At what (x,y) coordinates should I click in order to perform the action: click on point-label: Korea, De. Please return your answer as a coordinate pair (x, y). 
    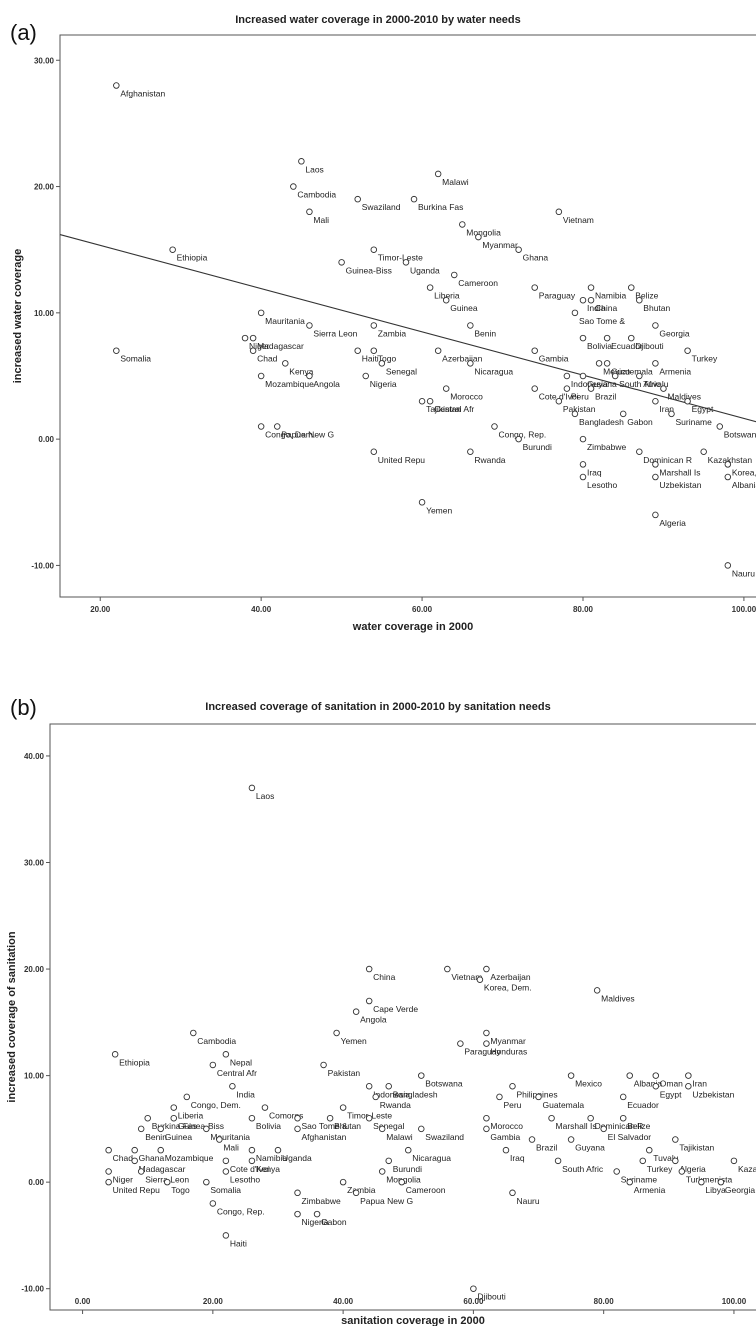
    Looking at the image, I should click on (744, 472).